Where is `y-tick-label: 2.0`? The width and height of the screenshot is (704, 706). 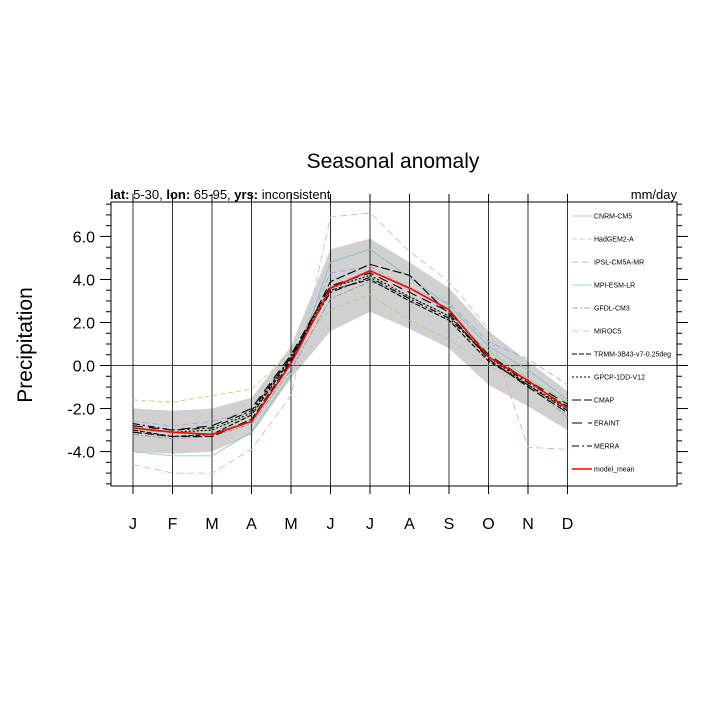
y-tick-label: 2.0 is located at coordinates (84, 323).